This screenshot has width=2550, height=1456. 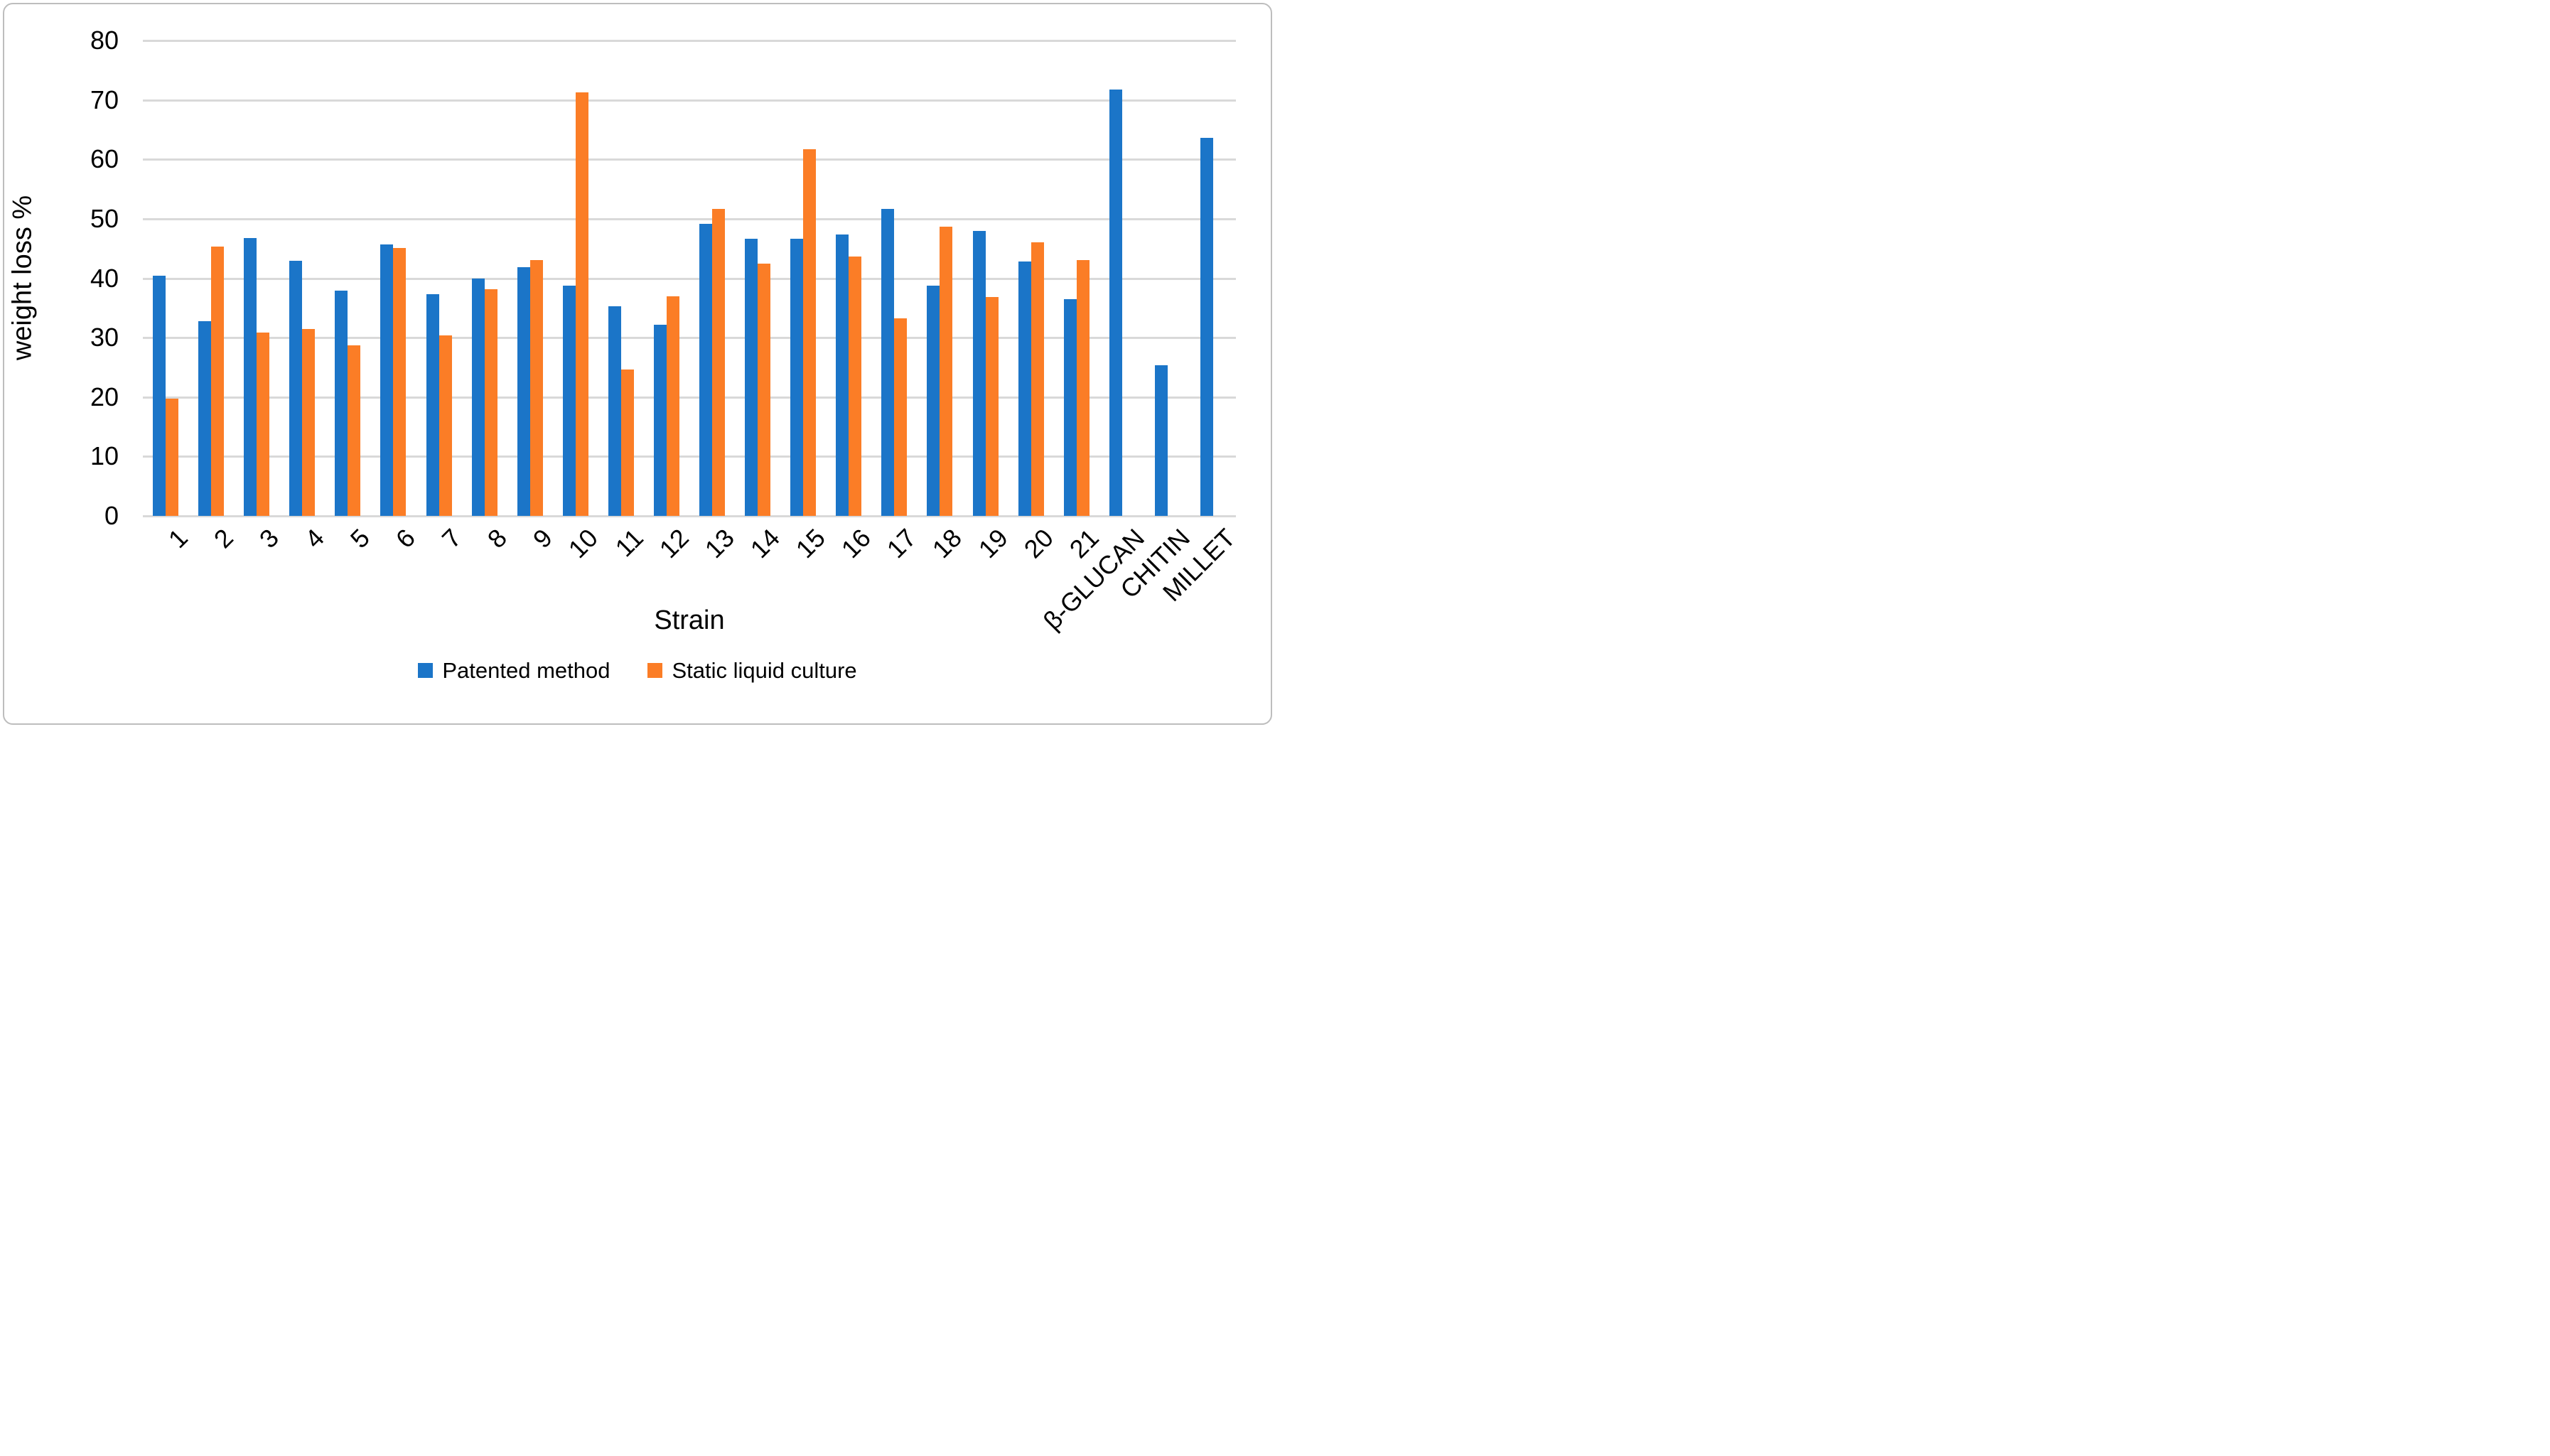 I want to click on legend-label: Static liquid culture, so click(x=764, y=671).